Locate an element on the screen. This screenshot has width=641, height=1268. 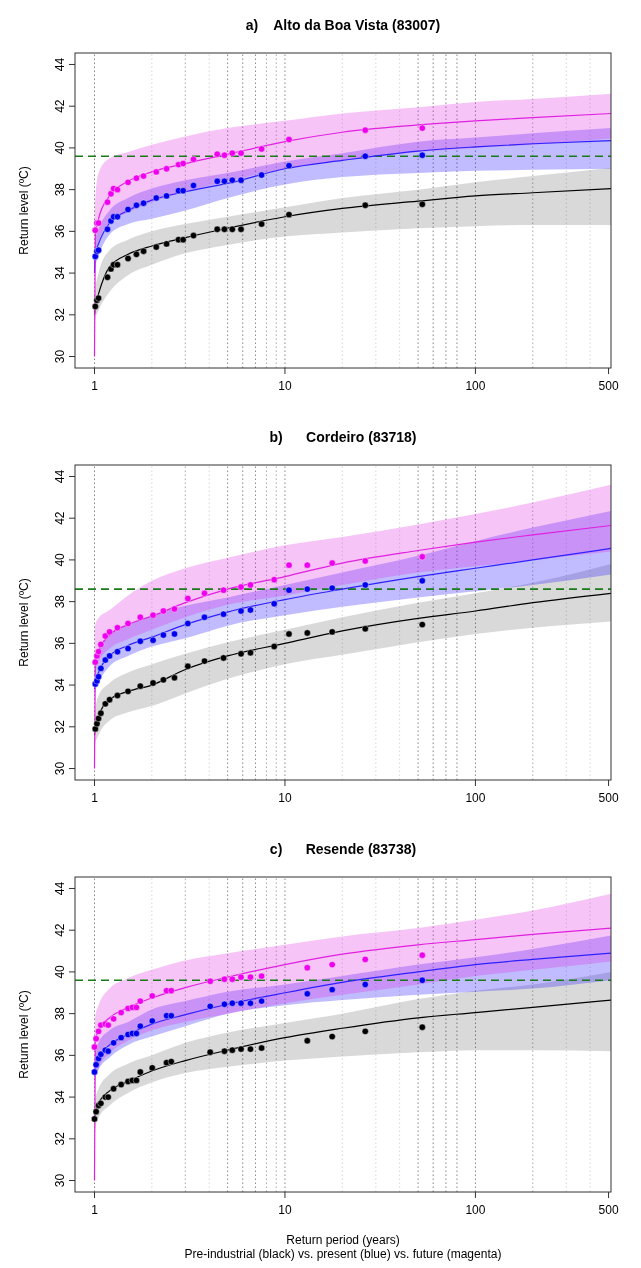
x-axis-title: Return period (years) is located at coordinates (343, 1240).